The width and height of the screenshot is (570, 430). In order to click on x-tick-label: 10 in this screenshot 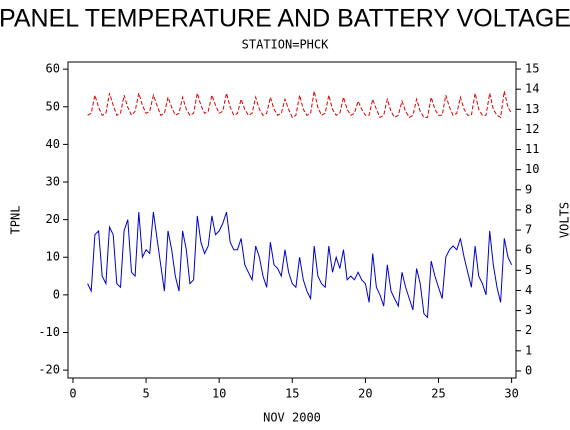, I will do `click(219, 394)`.